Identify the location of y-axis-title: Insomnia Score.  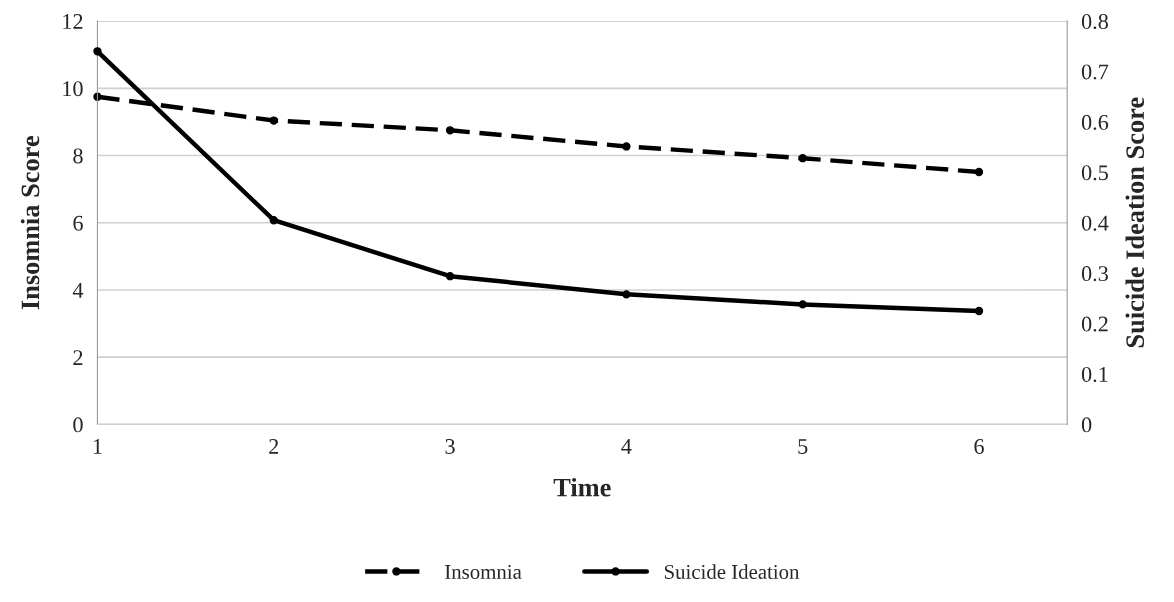
(30, 223).